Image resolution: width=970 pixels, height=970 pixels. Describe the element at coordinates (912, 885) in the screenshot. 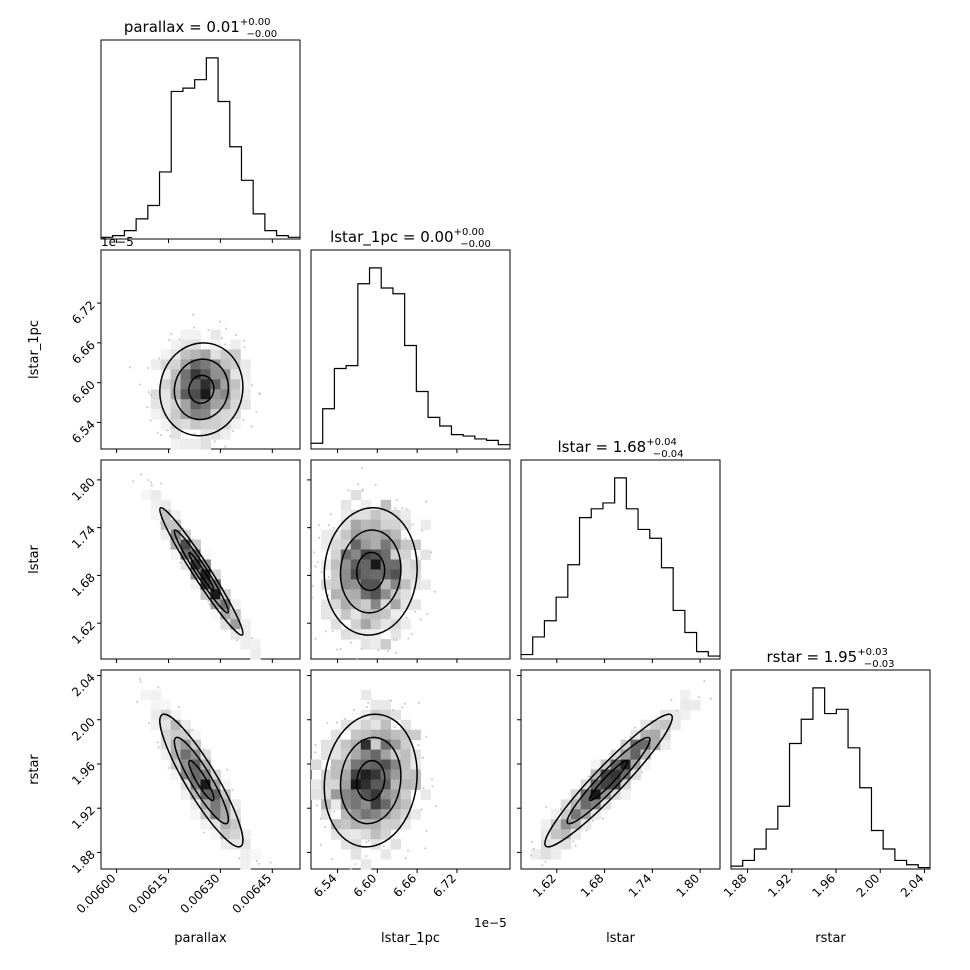

I see `x-tick-label: 2.04` at that location.